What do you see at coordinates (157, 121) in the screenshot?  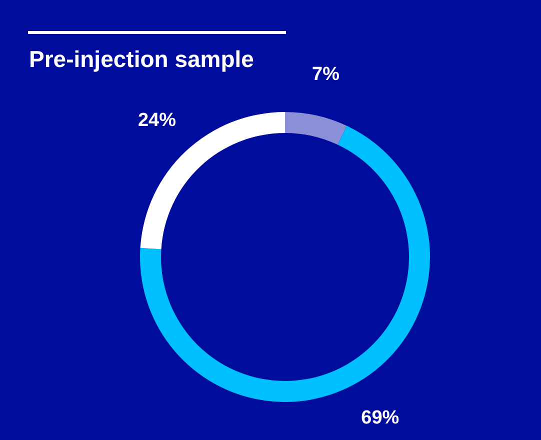 I see `data-label: 24%` at bounding box center [157, 121].